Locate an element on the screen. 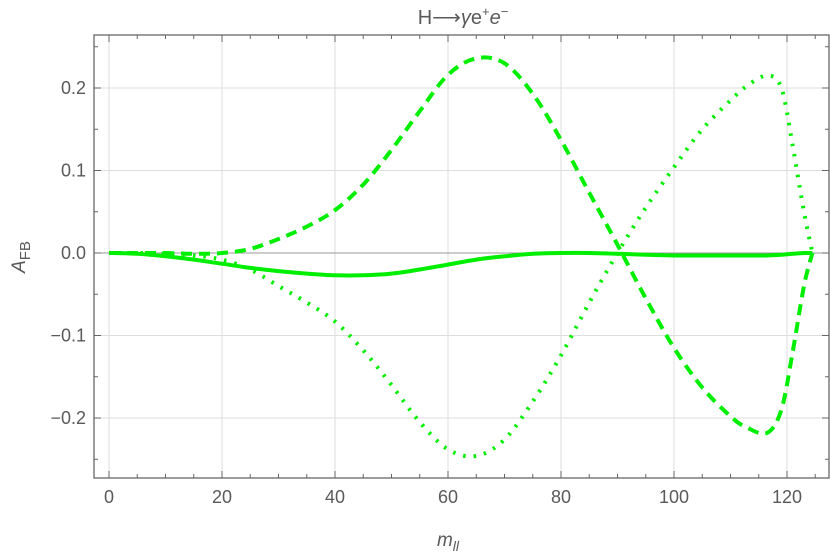  x-tick-label: 20 is located at coordinates (222, 497).